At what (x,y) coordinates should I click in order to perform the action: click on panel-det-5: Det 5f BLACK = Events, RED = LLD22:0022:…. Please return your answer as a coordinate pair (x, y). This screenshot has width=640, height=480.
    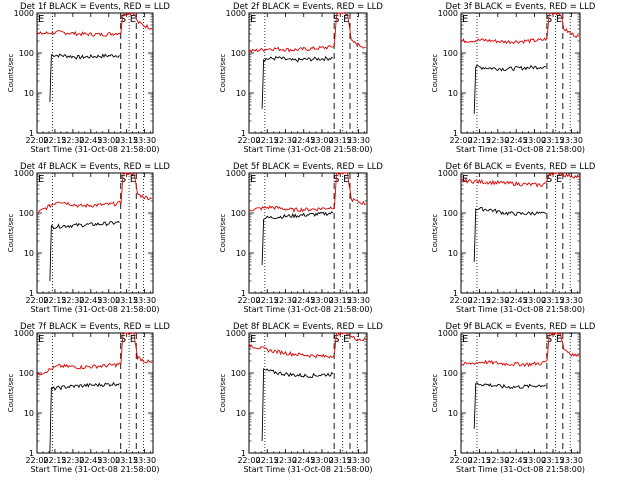
    Looking at the image, I should click on (301, 238).